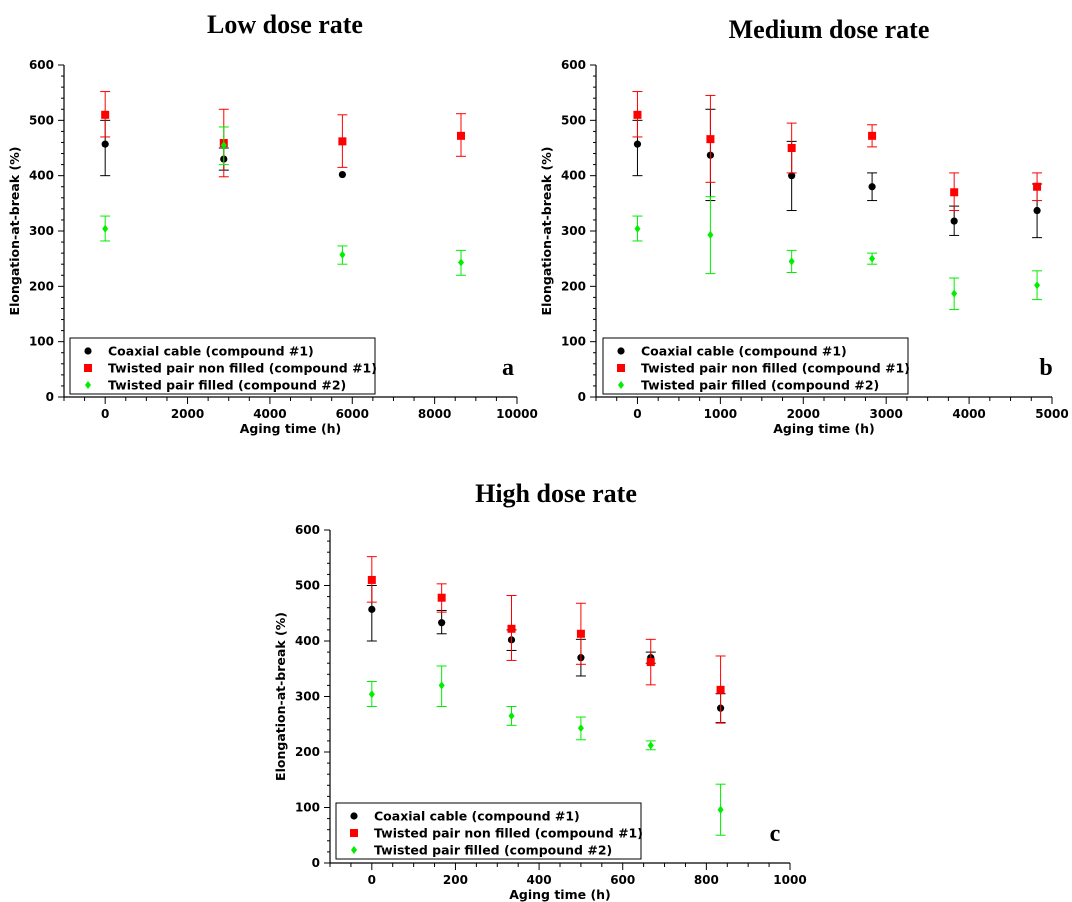  I want to click on x-tick-label: 800, so click(706, 880).